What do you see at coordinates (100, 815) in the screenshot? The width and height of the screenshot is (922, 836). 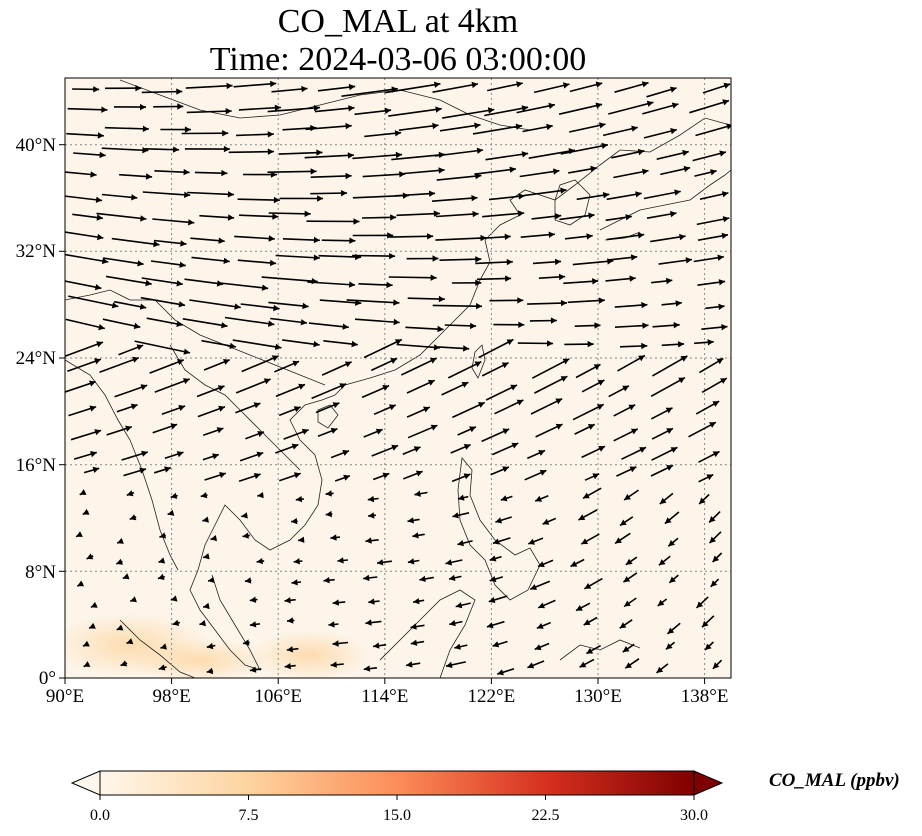 I see `colorbar-tick-label: 0.0` at bounding box center [100, 815].